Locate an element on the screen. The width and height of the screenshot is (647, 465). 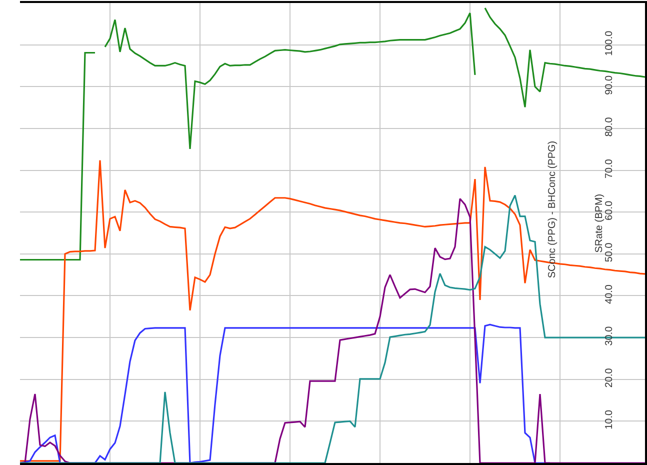
y-tick-label: 100.0 is located at coordinates (609, 43).